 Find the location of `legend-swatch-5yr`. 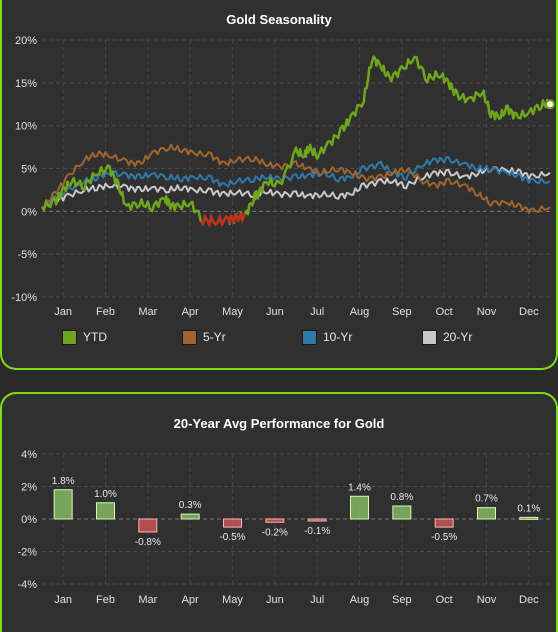

legend-swatch-5yr is located at coordinates (189, 337).